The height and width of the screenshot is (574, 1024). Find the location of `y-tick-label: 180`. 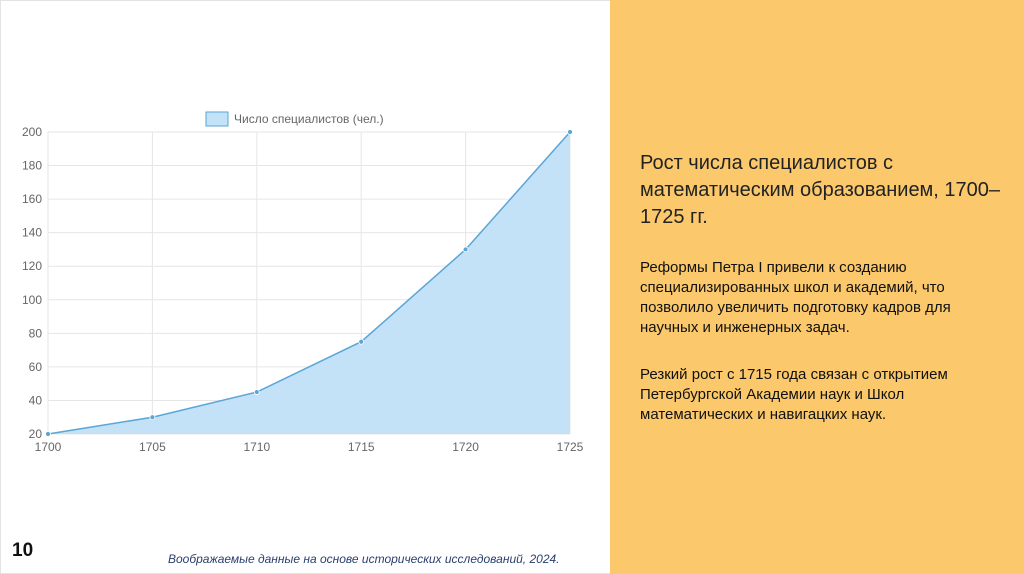

y-tick-label: 180 is located at coordinates (32, 166).